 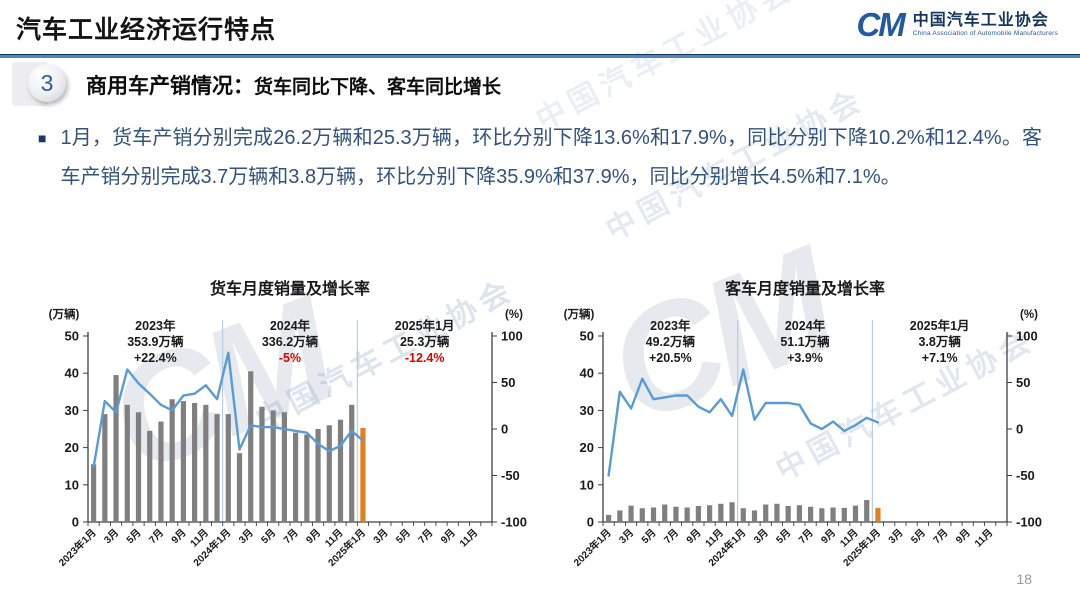 What do you see at coordinates (940, 358) in the screenshot?
I see `annotation-growth: +7.1%` at bounding box center [940, 358].